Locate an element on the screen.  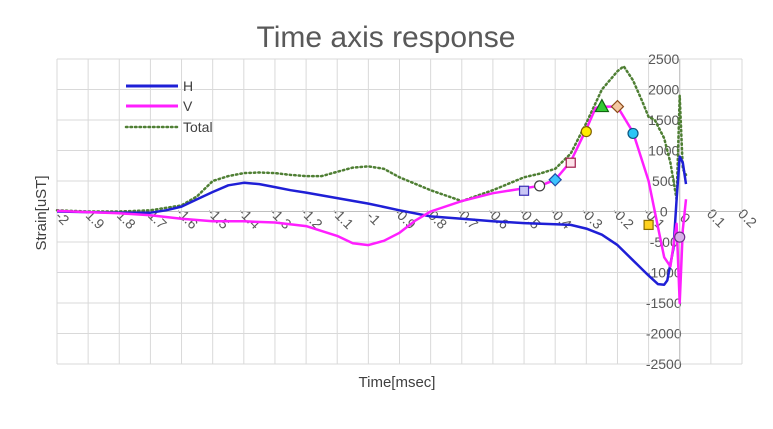
legend-label-total: Total is located at coordinates (198, 127).